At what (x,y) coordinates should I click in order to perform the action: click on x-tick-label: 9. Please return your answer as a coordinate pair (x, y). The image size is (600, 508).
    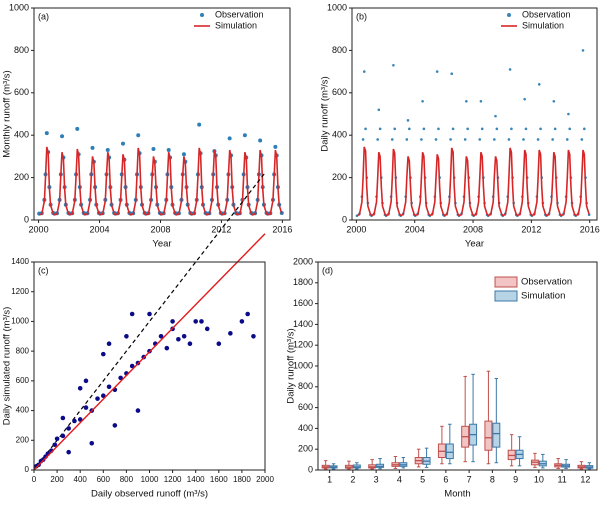
    Looking at the image, I should click on (515, 479).